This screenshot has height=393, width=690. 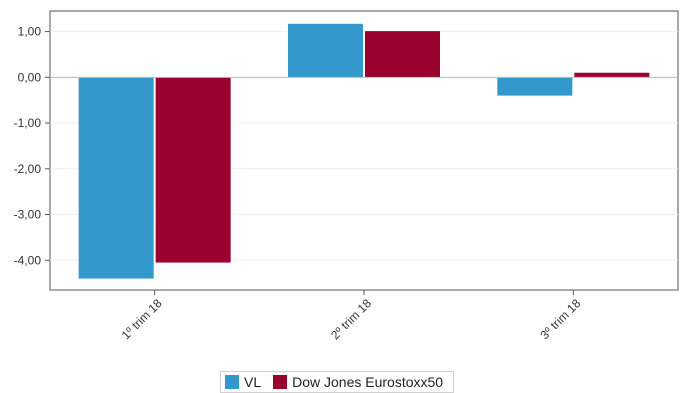 I want to click on y-tick-label: -2,00, so click(x=28, y=169).